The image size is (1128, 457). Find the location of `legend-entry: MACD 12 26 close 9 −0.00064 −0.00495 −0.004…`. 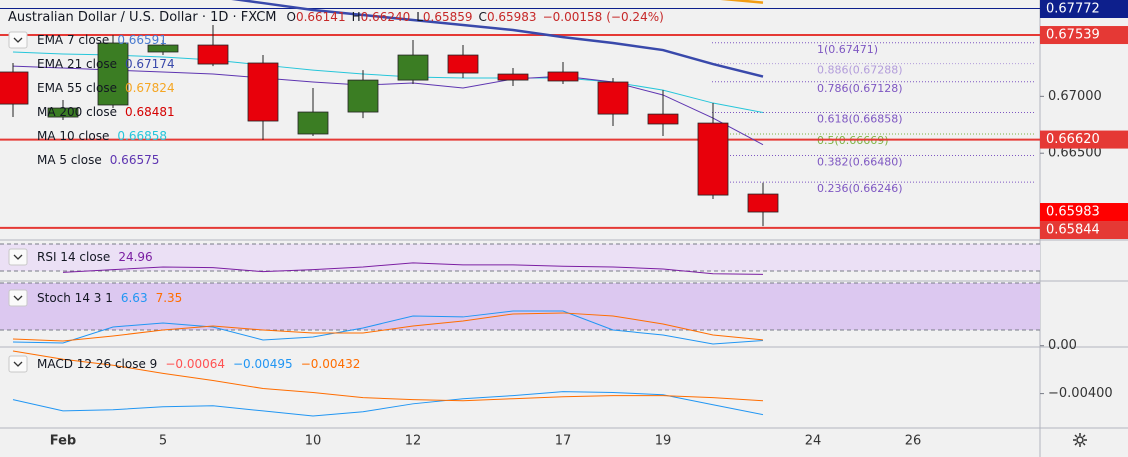

legend-entry: MACD 12 26 close 9 −0.00064 −0.00495 −0.004… is located at coordinates (198, 364).